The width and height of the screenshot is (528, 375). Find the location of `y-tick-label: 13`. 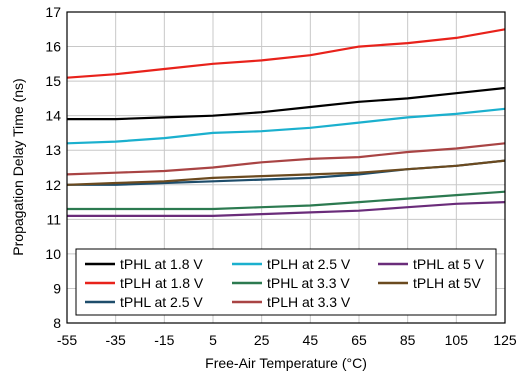

y-tick-label: 13 is located at coordinates (53, 150).